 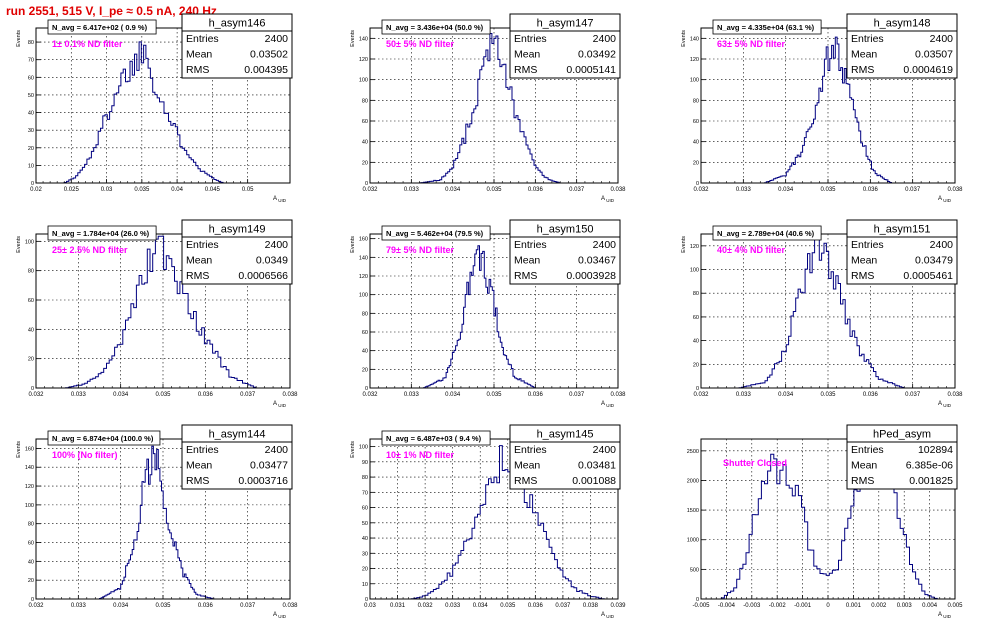 What do you see at coordinates (237, 435) in the screenshot?
I see `histogram-name: h_asym144` at bounding box center [237, 435].